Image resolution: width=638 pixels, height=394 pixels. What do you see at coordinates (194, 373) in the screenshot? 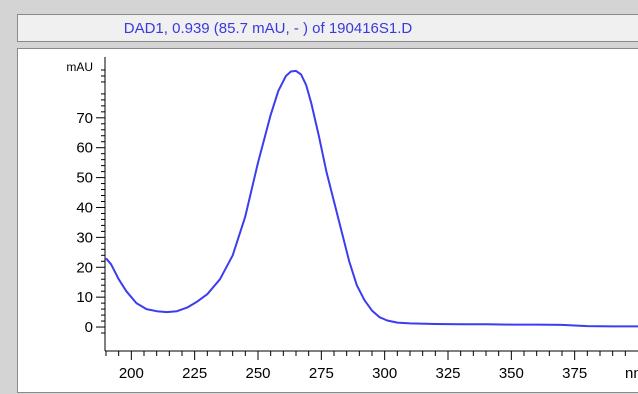
I see `x-tick-label: 225` at bounding box center [194, 373].